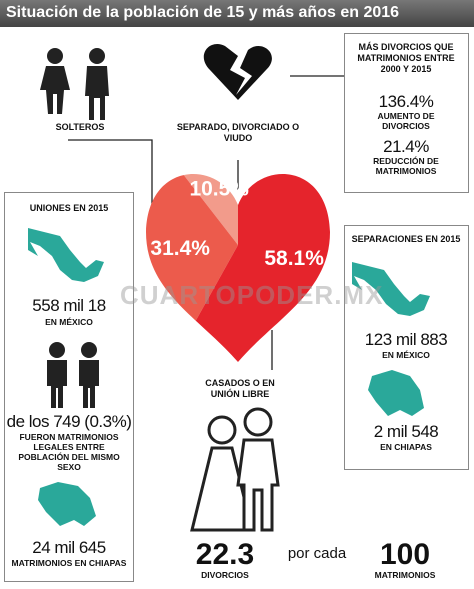  What do you see at coordinates (69, 547) in the screenshot?
I see `stat-value: 24 mil 645` at bounding box center [69, 547].